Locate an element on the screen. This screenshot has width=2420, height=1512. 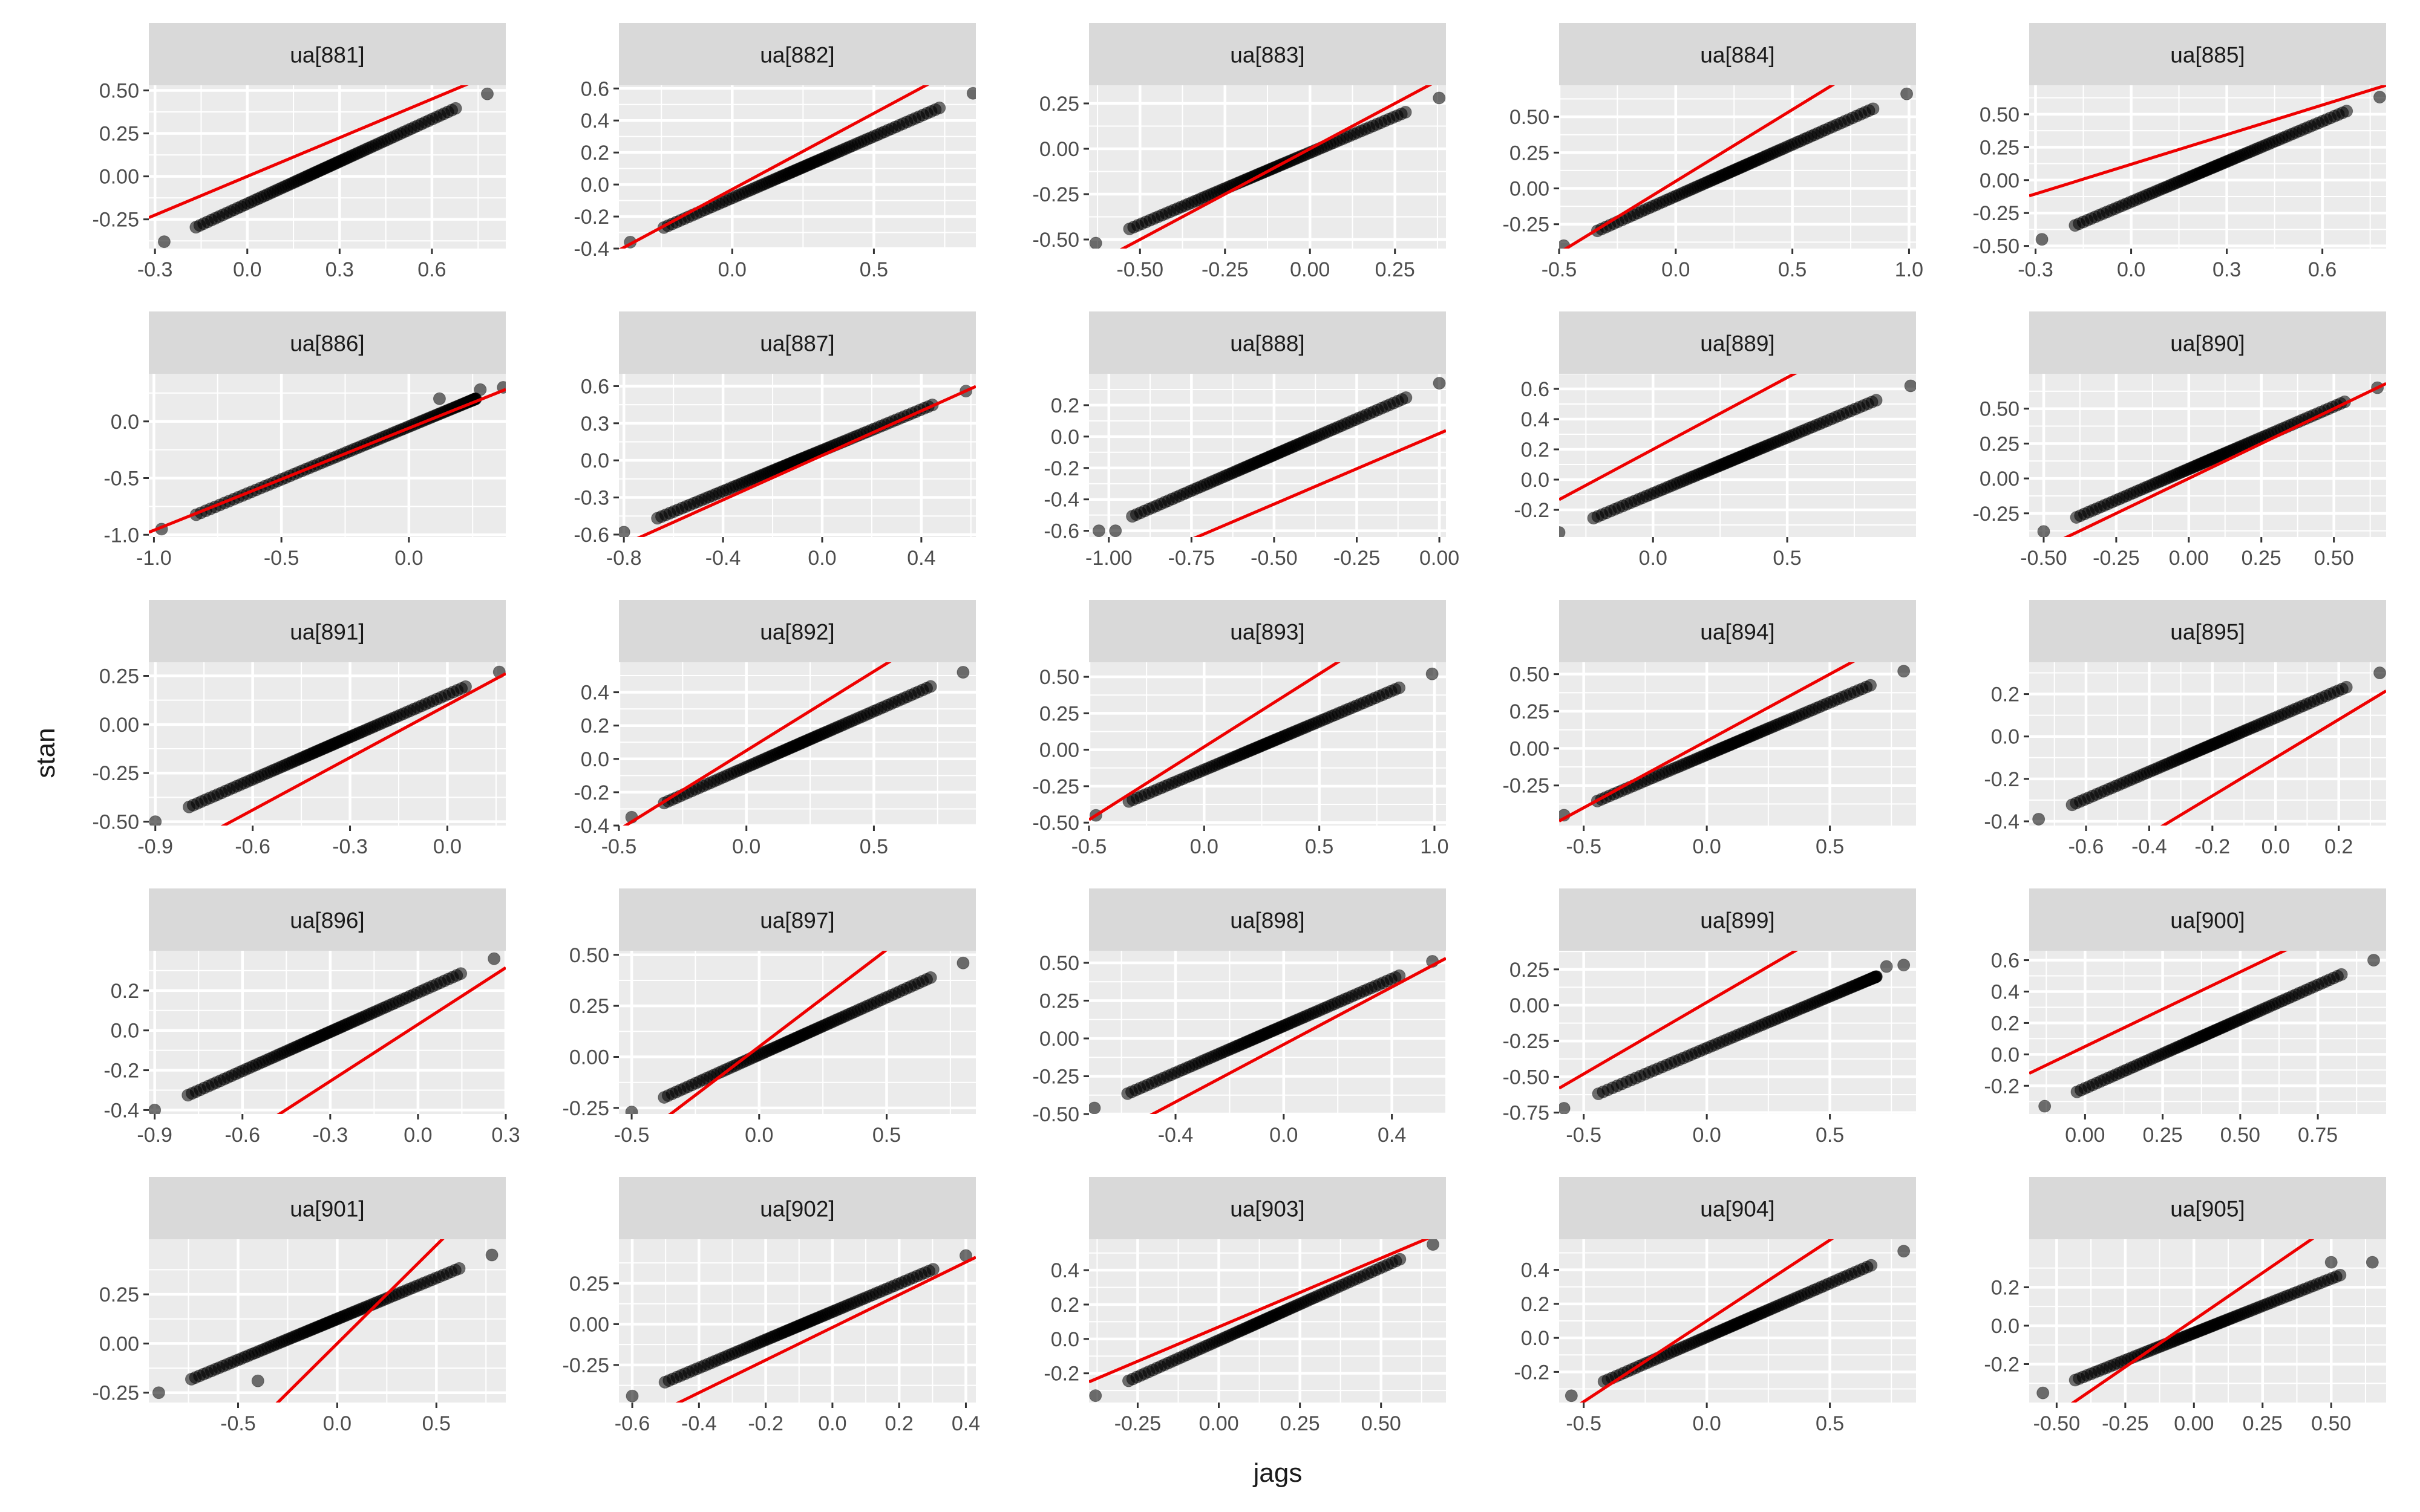
facet-title: ua[895] is located at coordinates (2207, 632).